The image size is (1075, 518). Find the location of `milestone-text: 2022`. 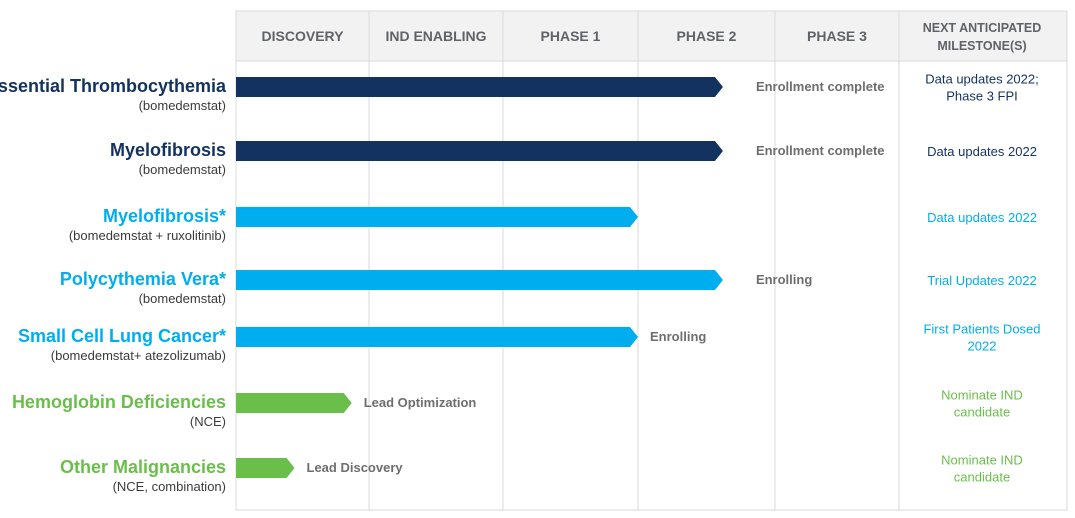

milestone-text: 2022 is located at coordinates (982, 346).